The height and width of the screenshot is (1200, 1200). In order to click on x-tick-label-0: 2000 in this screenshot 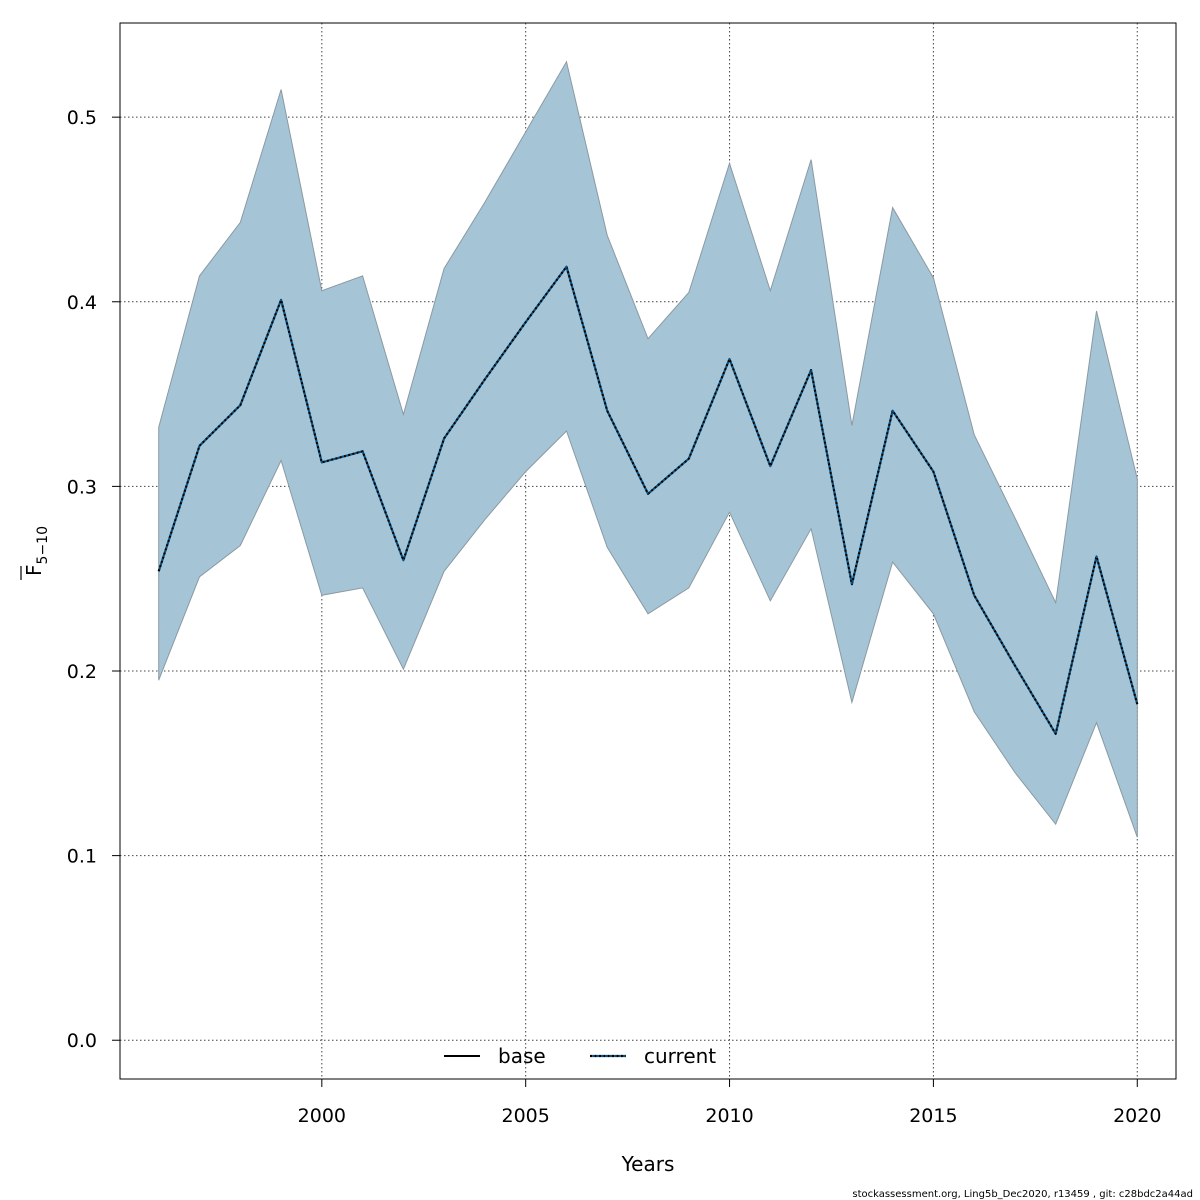, I will do `click(322, 1116)`.